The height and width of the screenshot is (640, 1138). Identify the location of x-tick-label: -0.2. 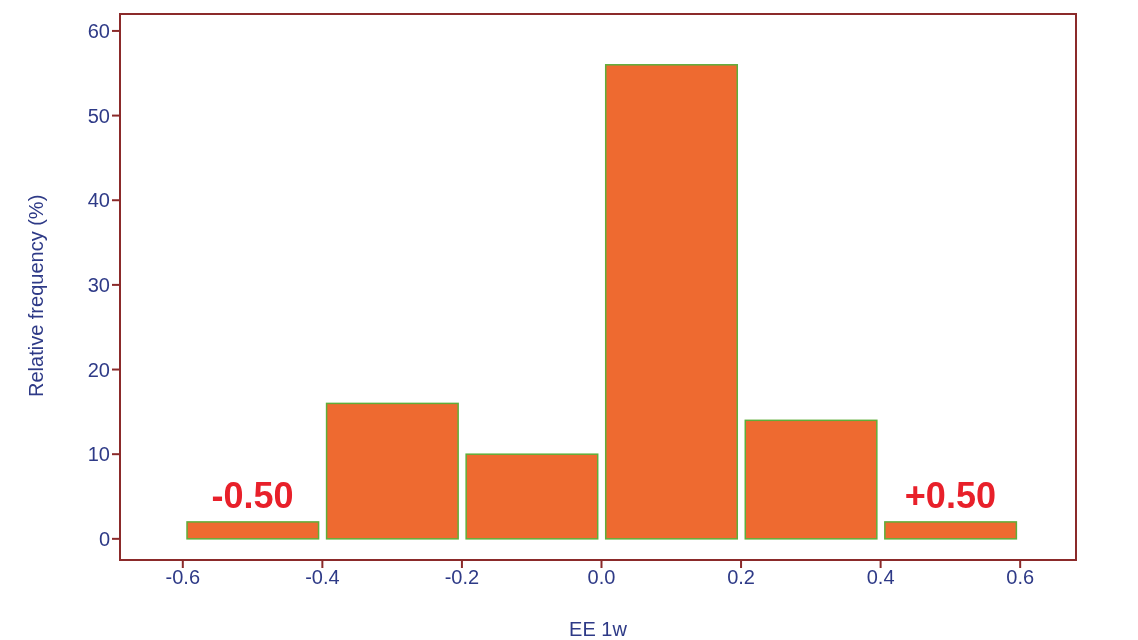
(462, 577).